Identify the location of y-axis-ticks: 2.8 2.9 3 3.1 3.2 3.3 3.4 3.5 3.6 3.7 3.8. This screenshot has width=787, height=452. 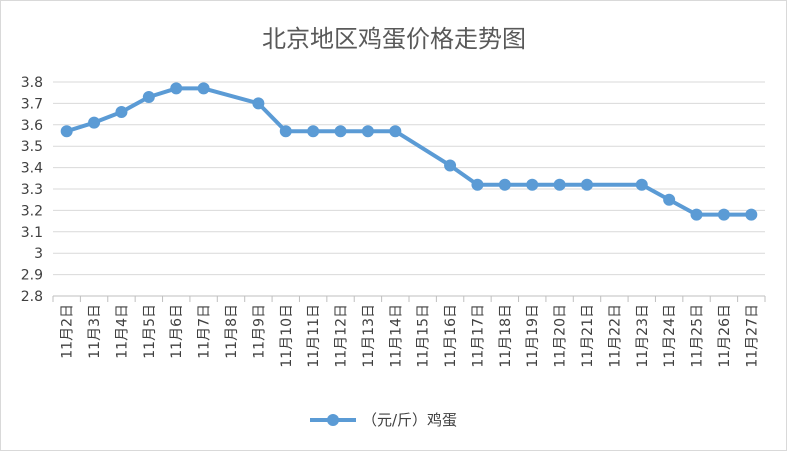
(32, 190).